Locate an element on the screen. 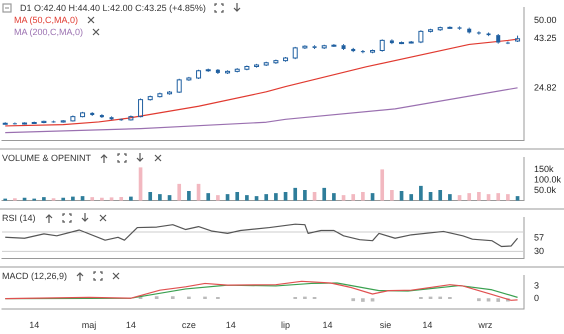  y-tick-label: 50.0k is located at coordinates (545, 189).